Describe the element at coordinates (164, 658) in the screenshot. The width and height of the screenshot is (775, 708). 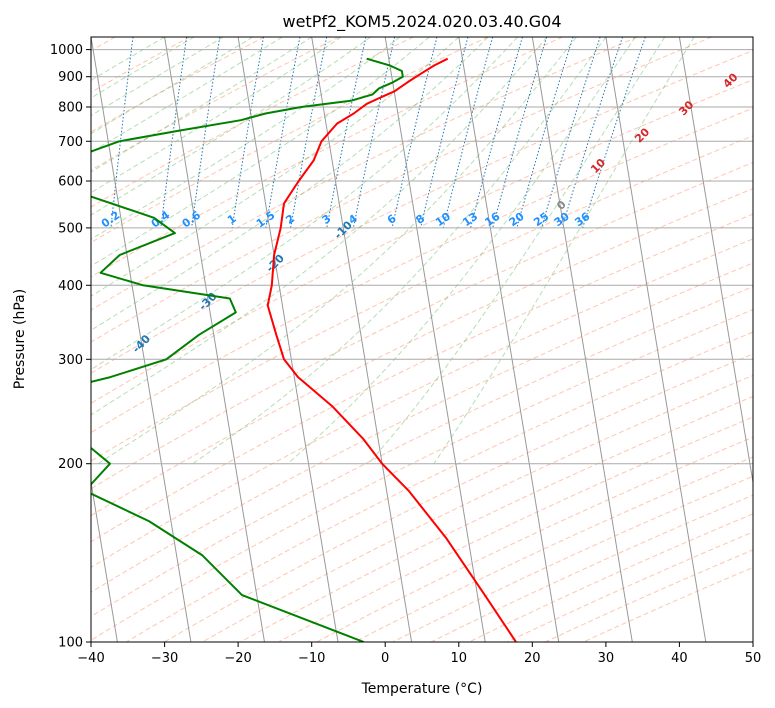
I see `x-tick-label: −30` at that location.